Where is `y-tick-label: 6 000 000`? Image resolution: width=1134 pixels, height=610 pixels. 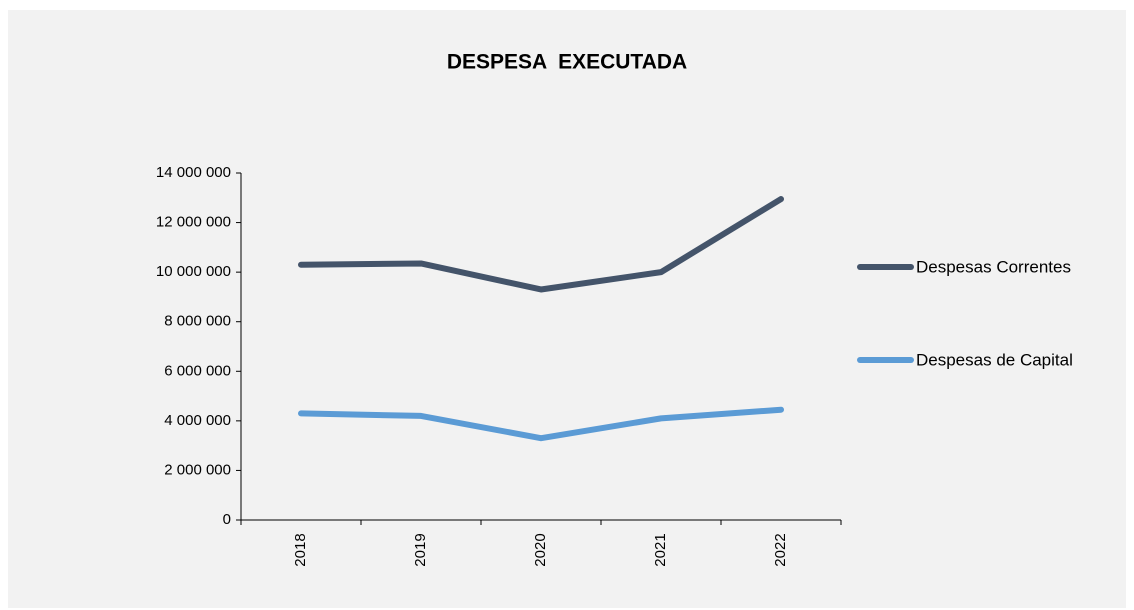
y-tick-label: 6 000 000 is located at coordinates (197, 370).